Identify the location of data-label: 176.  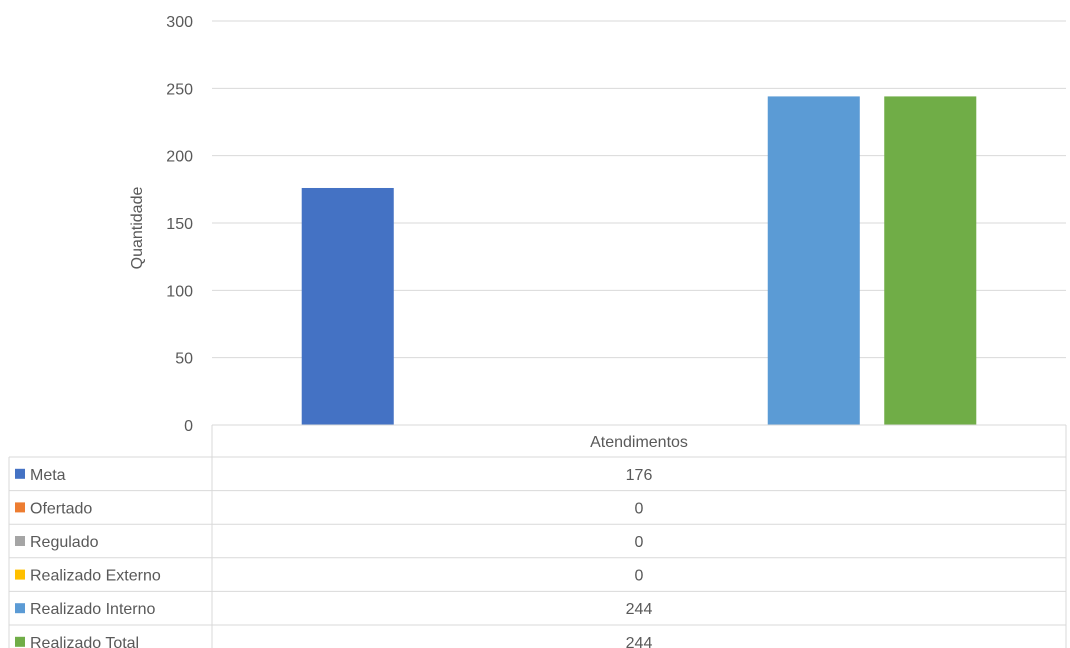
(639, 475).